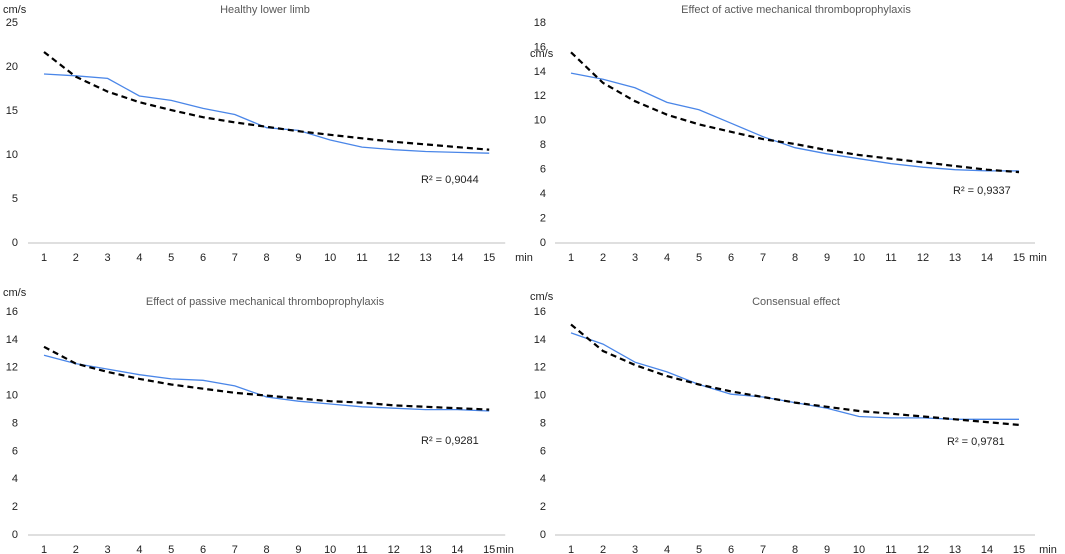 This screenshot has width=1065, height=554. I want to click on y-tick-label: 20, so click(12, 67).